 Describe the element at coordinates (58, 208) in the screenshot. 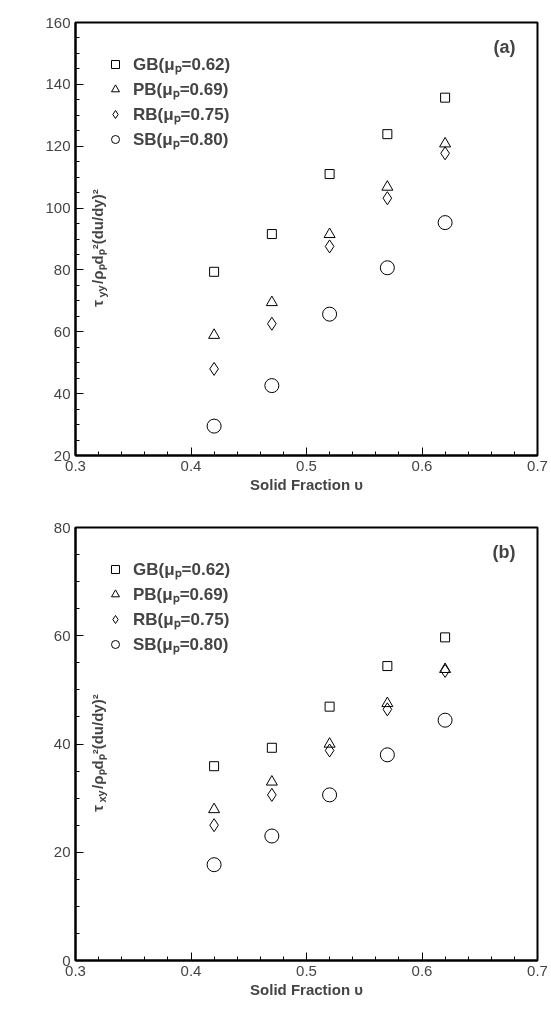

I see `y-tick-label: 100` at that location.